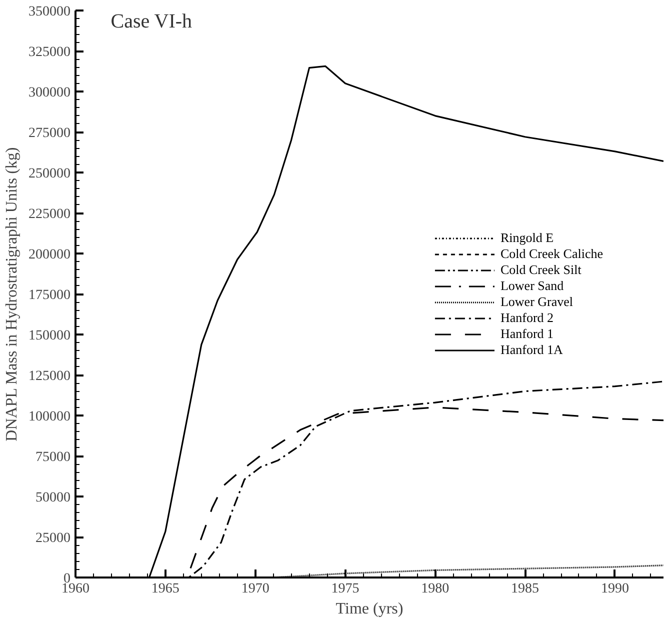 This screenshot has width=667, height=622. Describe the element at coordinates (49, 93) in the screenshot. I see `y-tick-label: 300000` at that location.